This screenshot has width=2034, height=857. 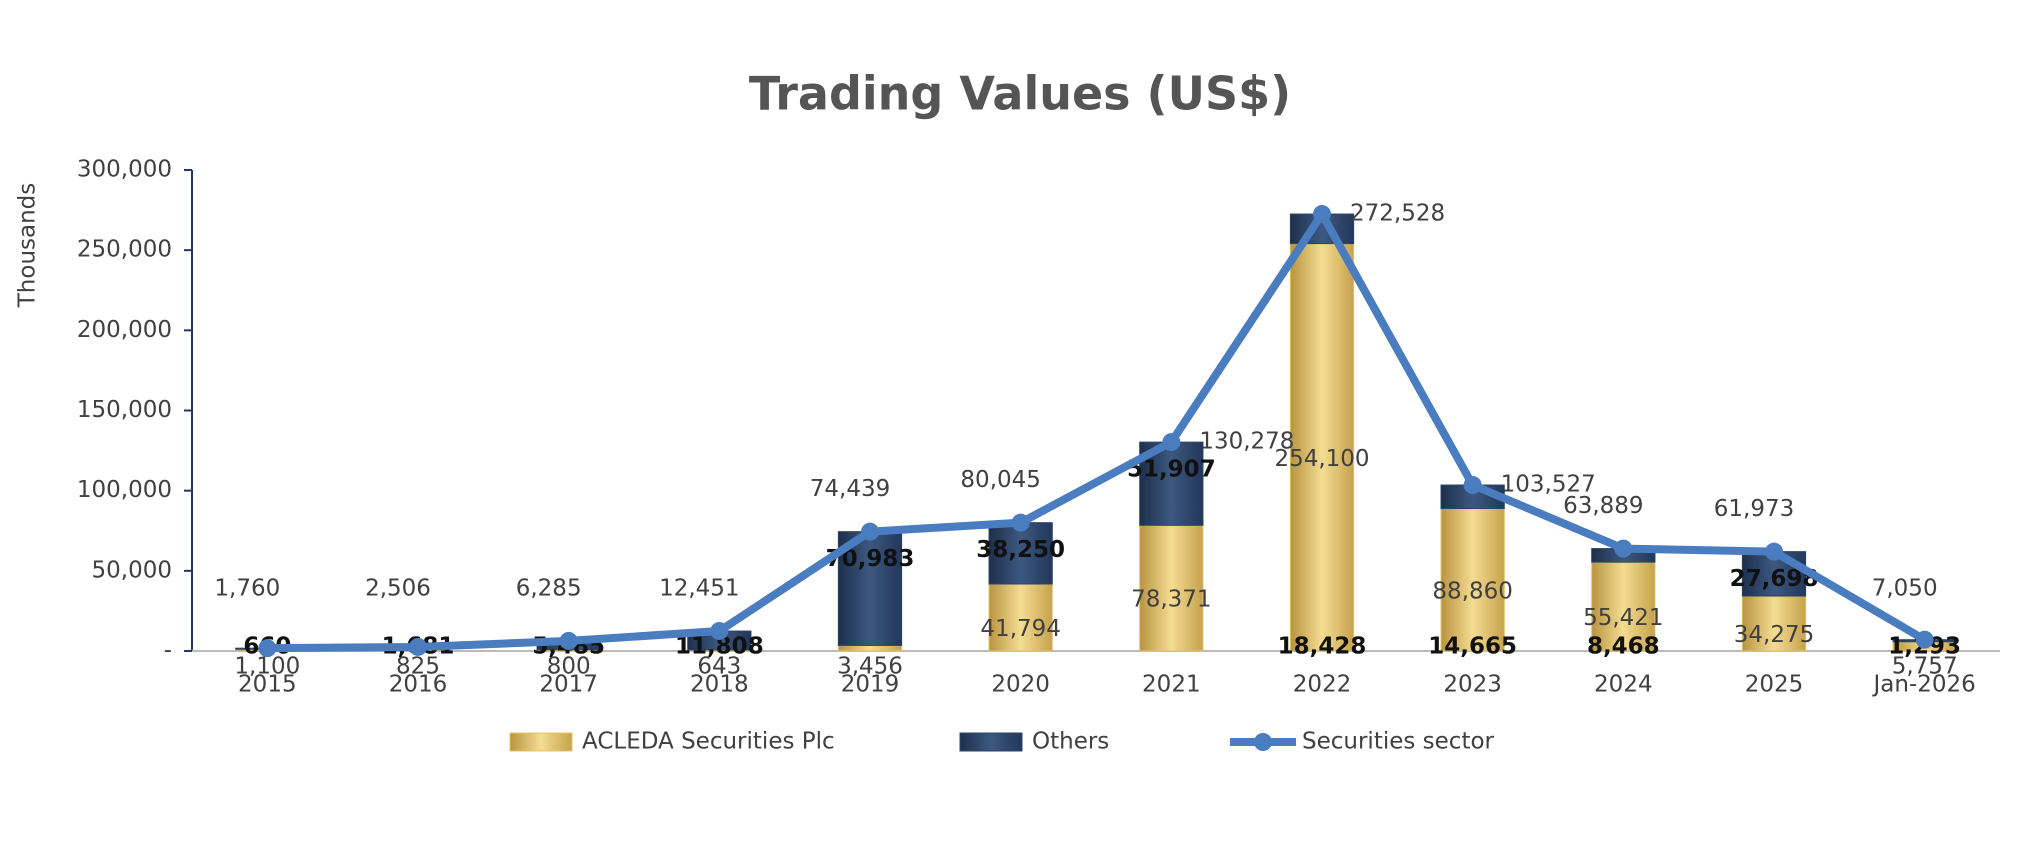 I want to click on data-label: 34,275, so click(x=1774, y=635).